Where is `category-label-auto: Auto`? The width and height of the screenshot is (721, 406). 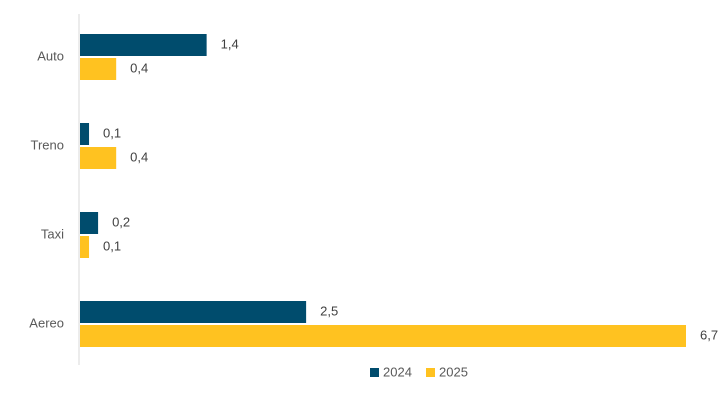
category-label-auto: Auto is located at coordinates (50, 55).